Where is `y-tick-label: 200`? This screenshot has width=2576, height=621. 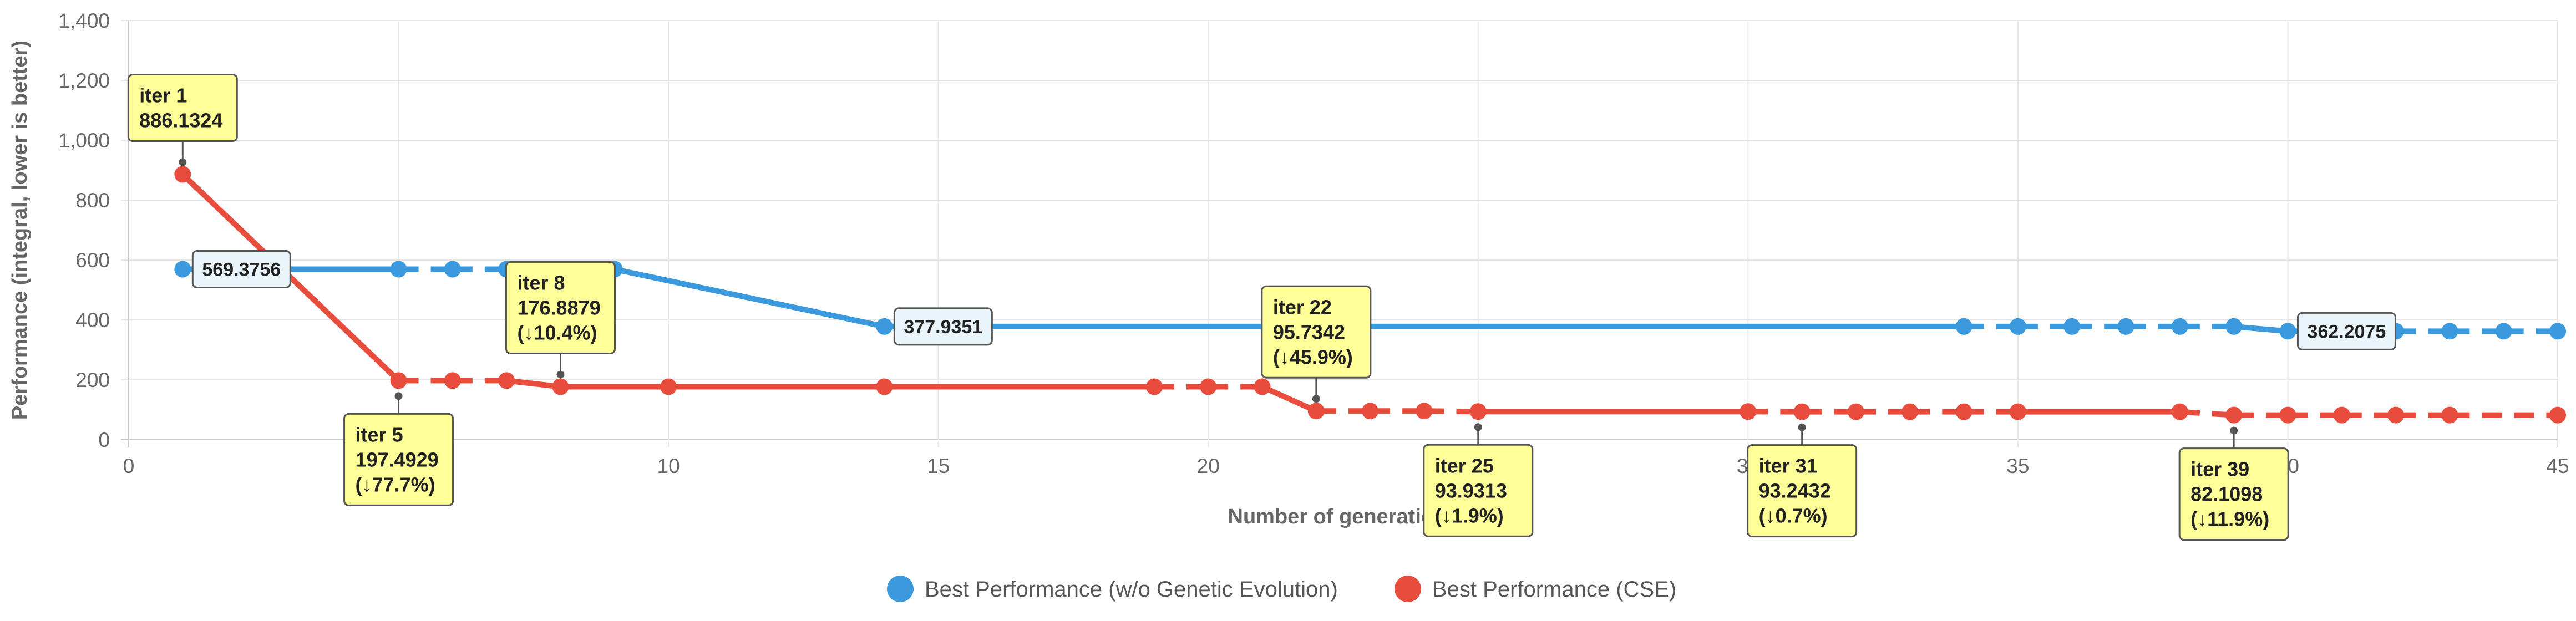 y-tick-label: 200 is located at coordinates (92, 380).